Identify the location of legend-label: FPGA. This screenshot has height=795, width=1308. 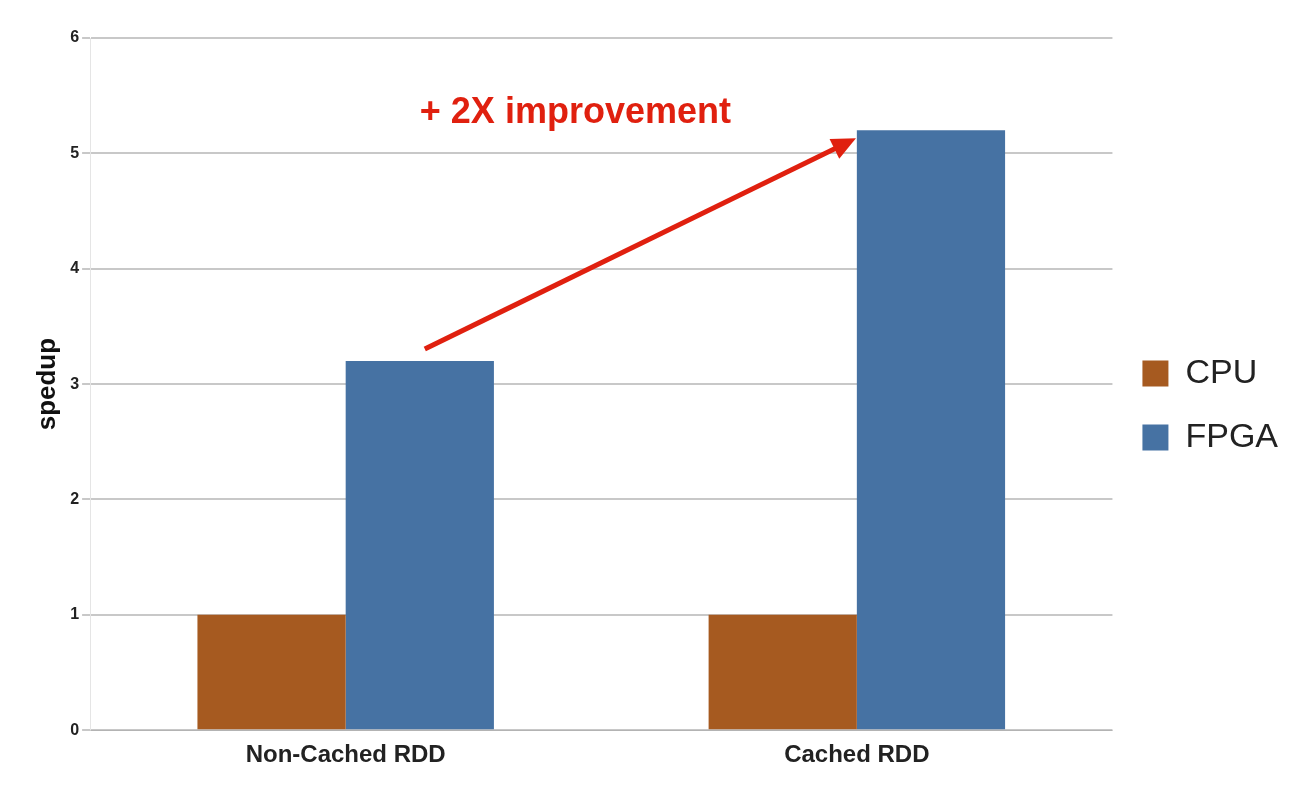
(1232, 434).